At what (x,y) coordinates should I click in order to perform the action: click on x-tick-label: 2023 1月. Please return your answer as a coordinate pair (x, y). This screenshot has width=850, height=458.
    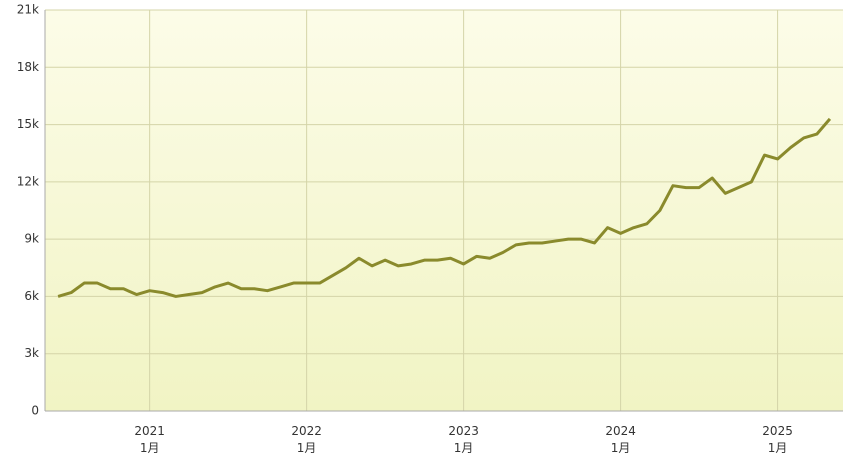
    Looking at the image, I should click on (463, 439).